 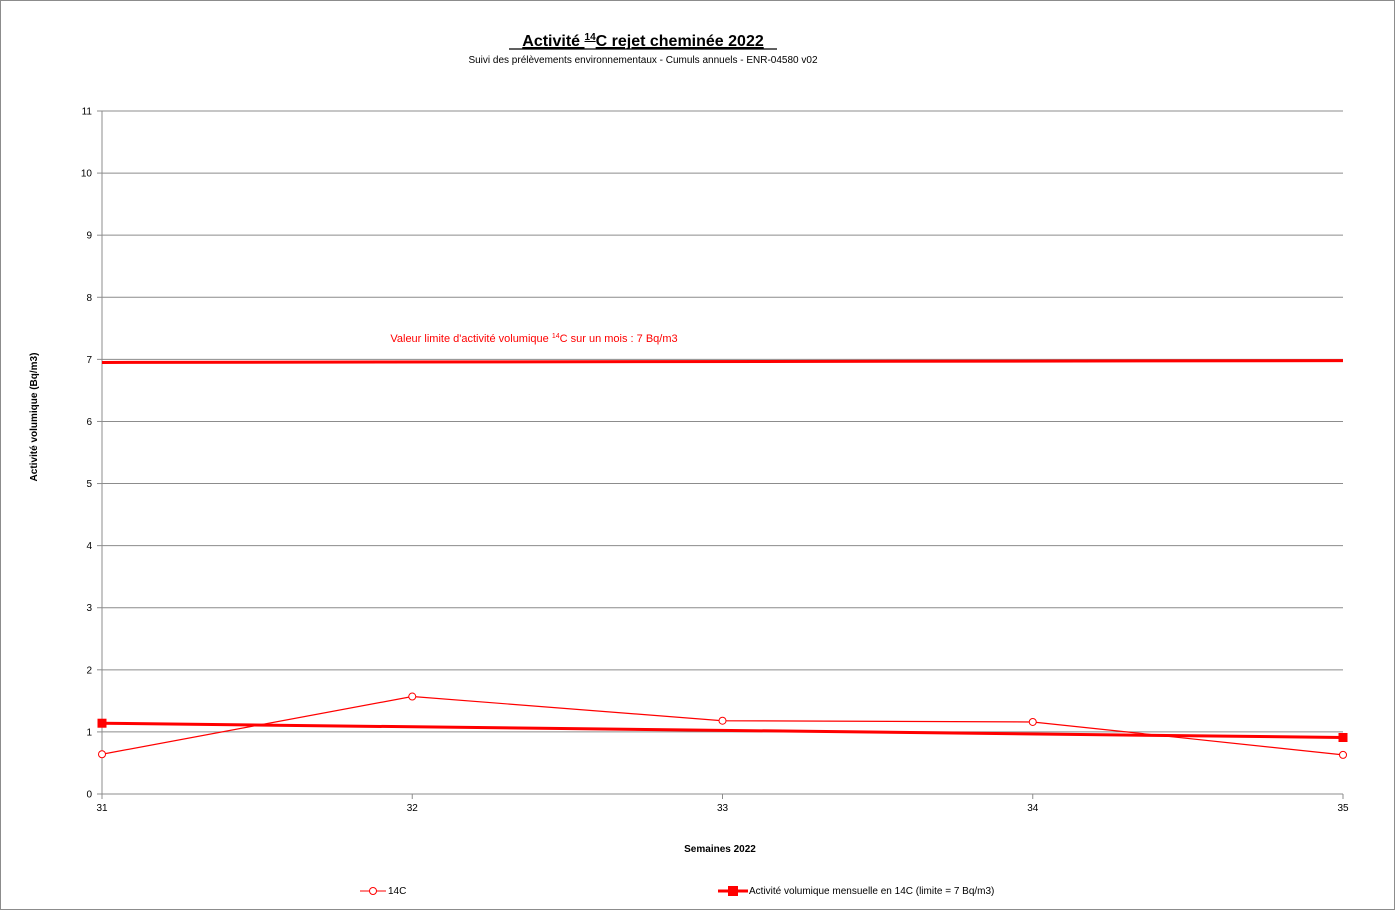 What do you see at coordinates (89, 546) in the screenshot?
I see `y-tick-label: 4` at bounding box center [89, 546].